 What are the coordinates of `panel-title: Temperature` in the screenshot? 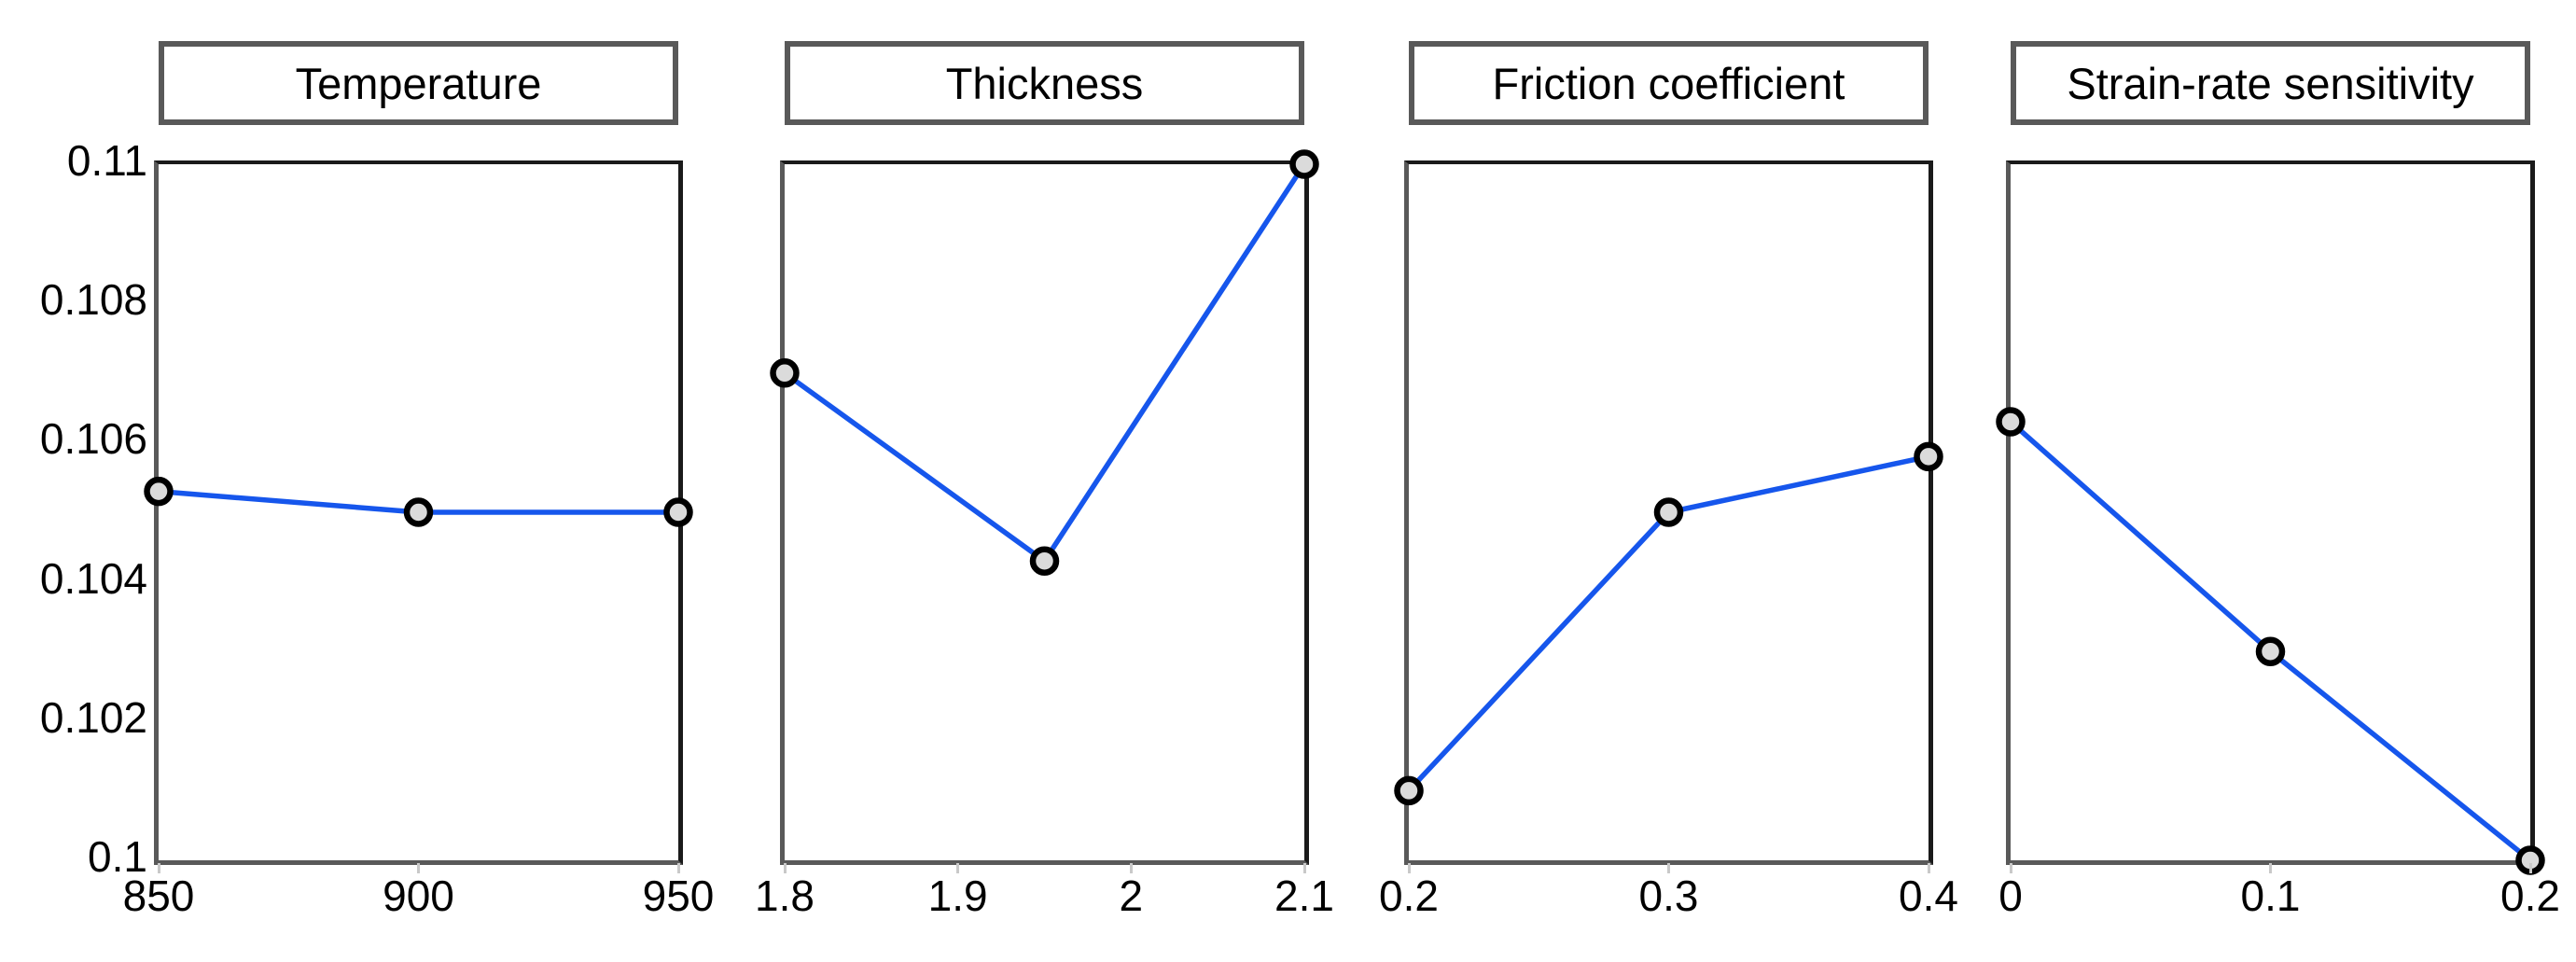 It's located at (418, 83).